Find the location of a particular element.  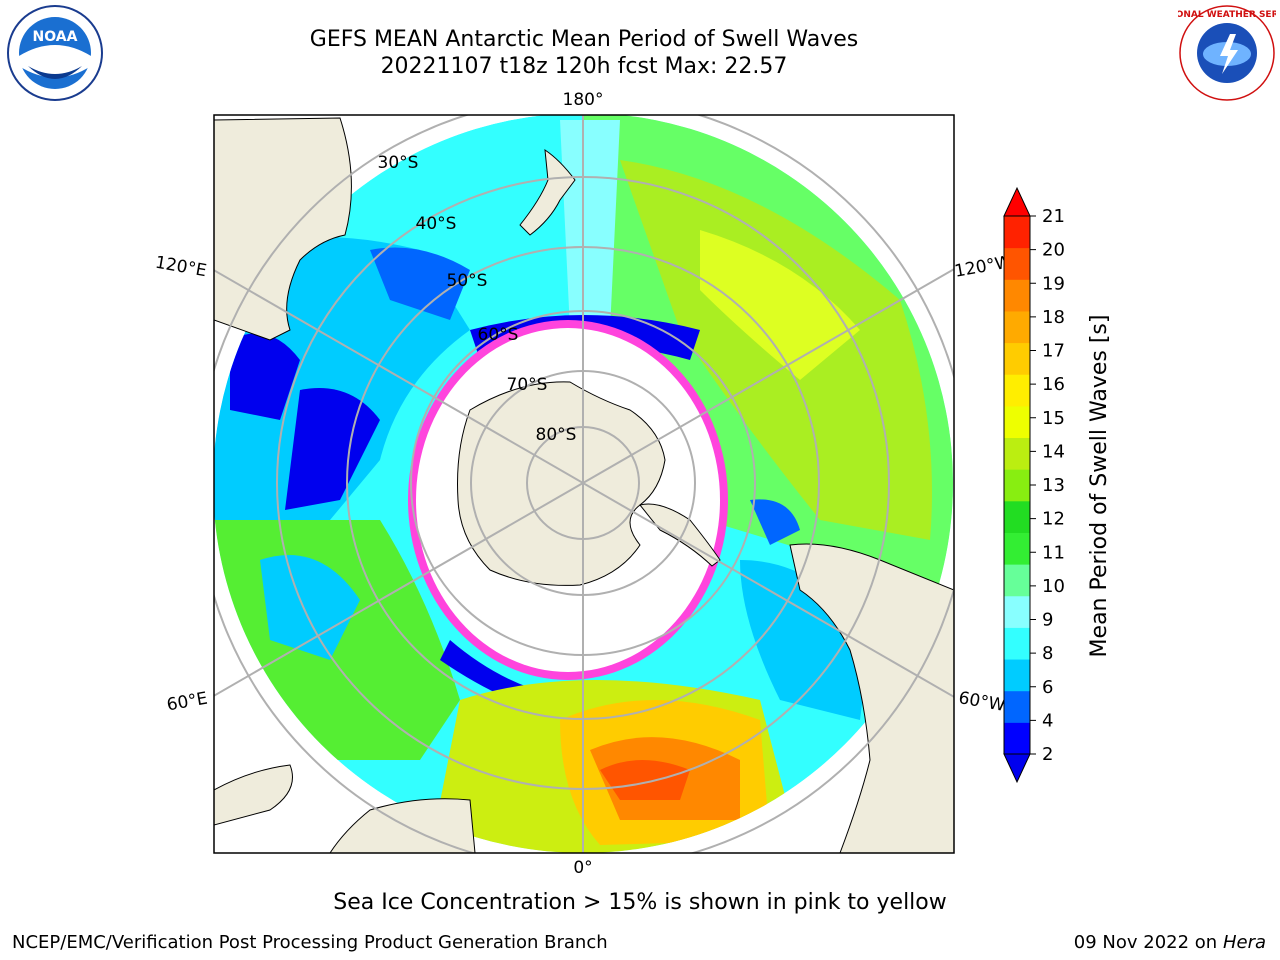

colorbar-tick-label: 18 is located at coordinates (1053, 317).